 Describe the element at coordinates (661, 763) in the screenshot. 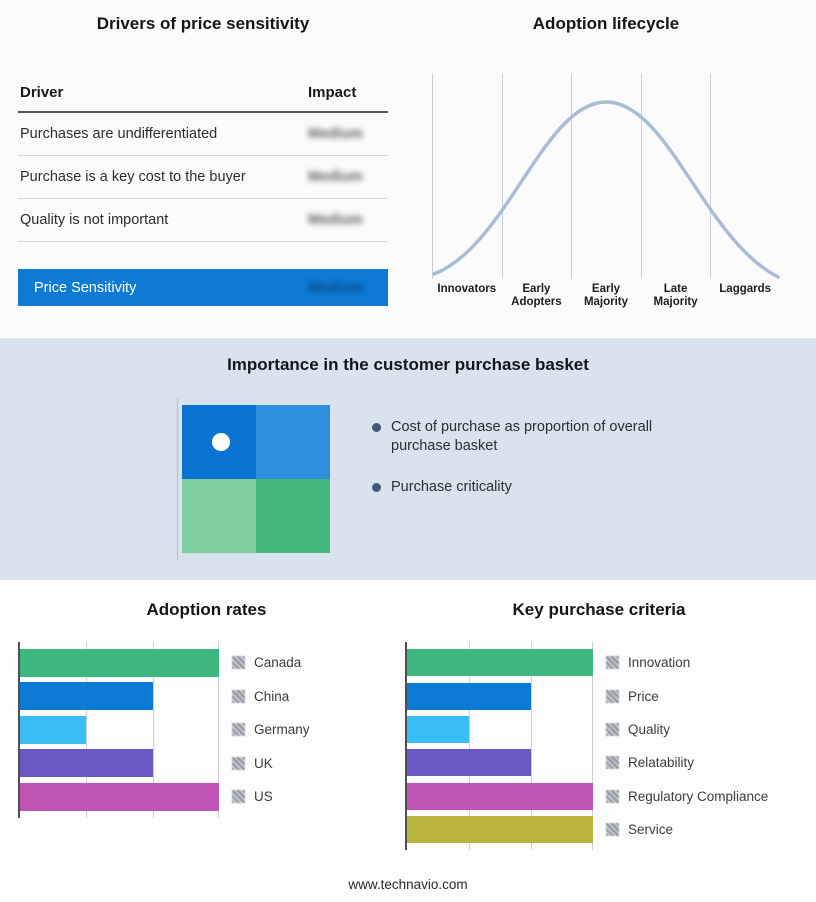

I see `legend-label: Relatability` at that location.